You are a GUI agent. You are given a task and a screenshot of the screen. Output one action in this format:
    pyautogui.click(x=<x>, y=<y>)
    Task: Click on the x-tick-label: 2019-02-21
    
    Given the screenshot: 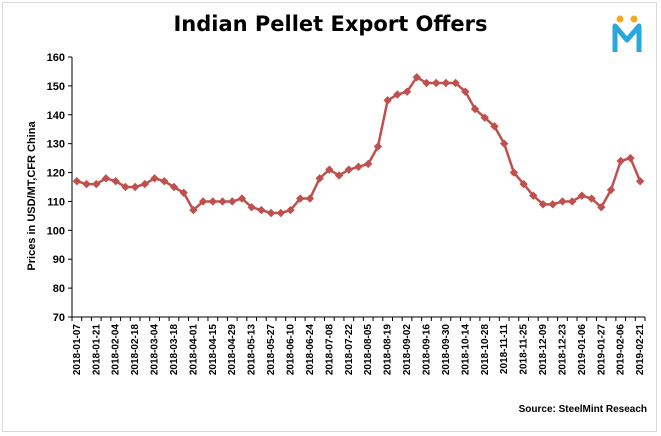 What is the action you would take?
    pyautogui.click(x=640, y=350)
    